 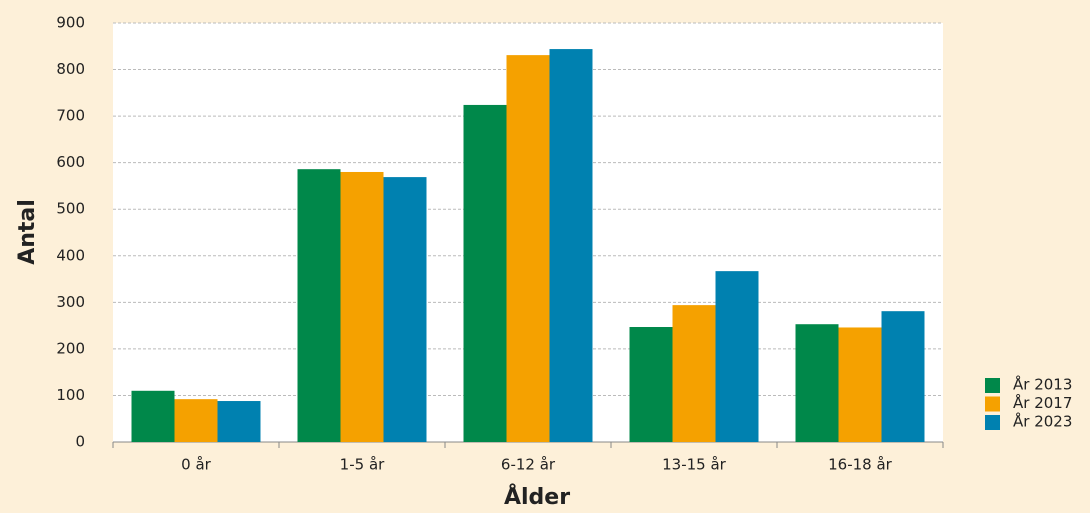 What do you see at coordinates (70, 209) in the screenshot?
I see `y-tick-label: 500` at bounding box center [70, 209].